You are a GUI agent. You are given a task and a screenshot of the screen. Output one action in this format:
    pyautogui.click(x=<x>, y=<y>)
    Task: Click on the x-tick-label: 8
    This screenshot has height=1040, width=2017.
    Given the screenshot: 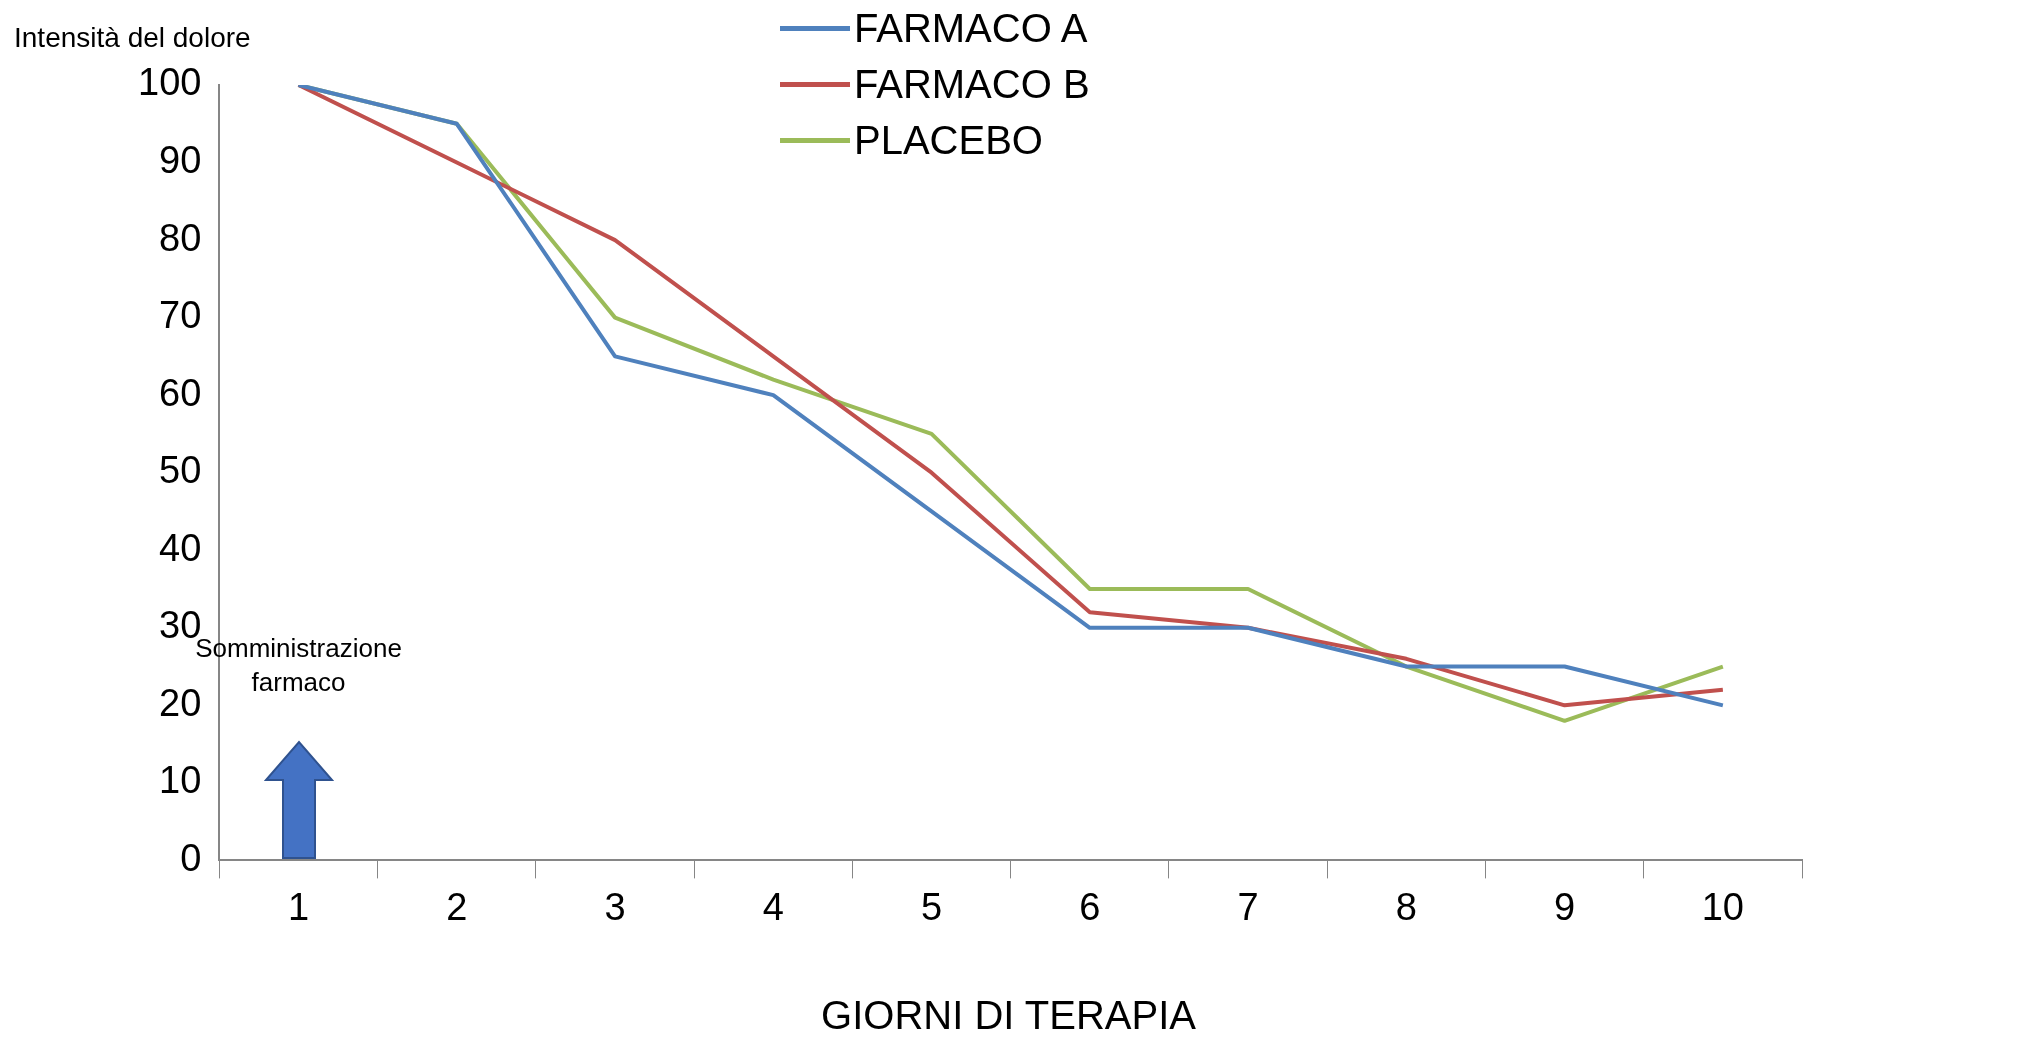 What is the action you would take?
    pyautogui.click(x=1406, y=906)
    